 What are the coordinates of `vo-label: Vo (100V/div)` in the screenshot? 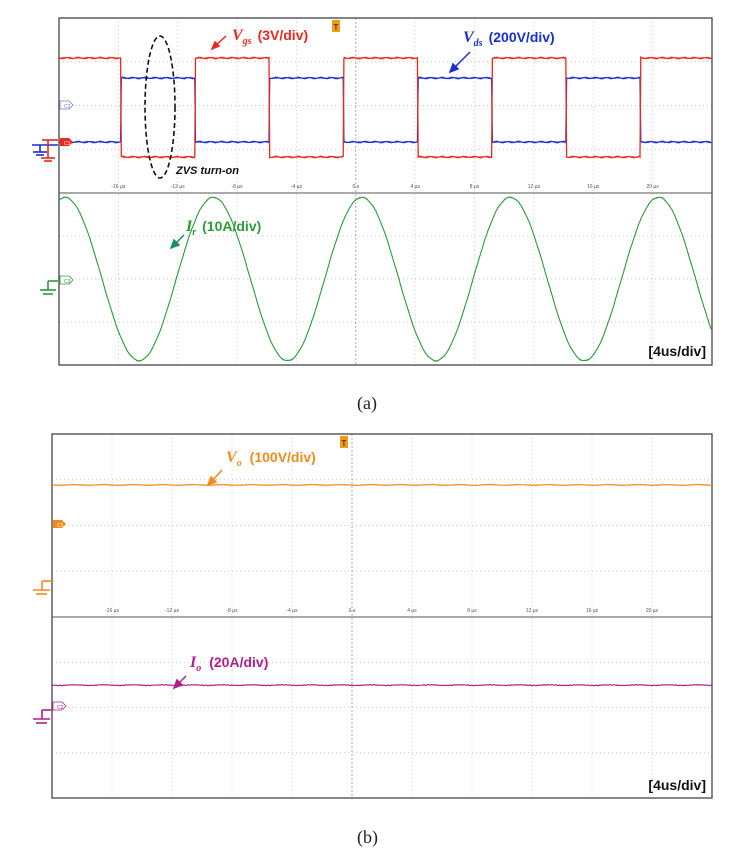 It's located at (271, 459).